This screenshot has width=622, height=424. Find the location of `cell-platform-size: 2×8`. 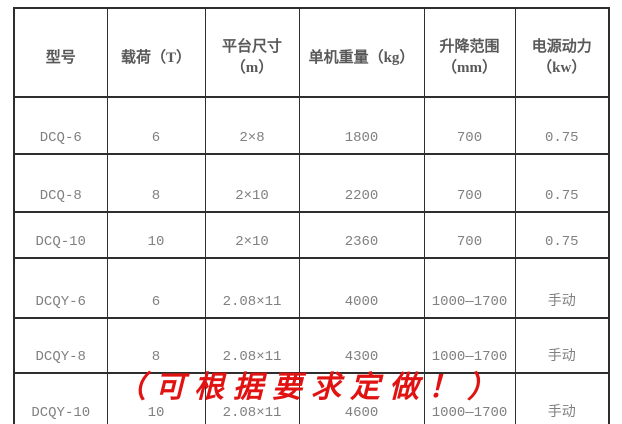

cell-platform-size: 2×8 is located at coordinates (252, 125).